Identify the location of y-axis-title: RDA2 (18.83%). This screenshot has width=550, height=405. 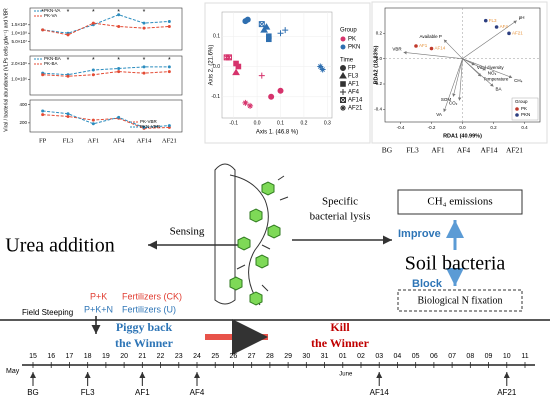
(376, 64).